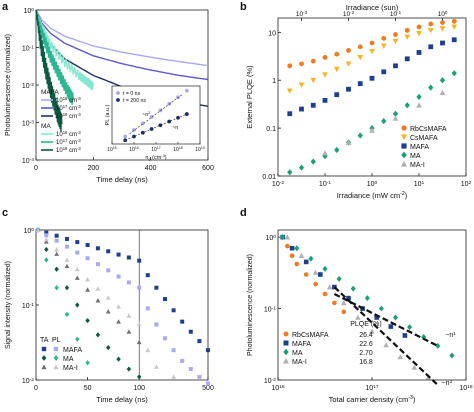 This screenshot has height=412, width=474. Describe the element at coordinates (269, 177) in the screenshot. I see `y-tick-label: 0.01` at that location.